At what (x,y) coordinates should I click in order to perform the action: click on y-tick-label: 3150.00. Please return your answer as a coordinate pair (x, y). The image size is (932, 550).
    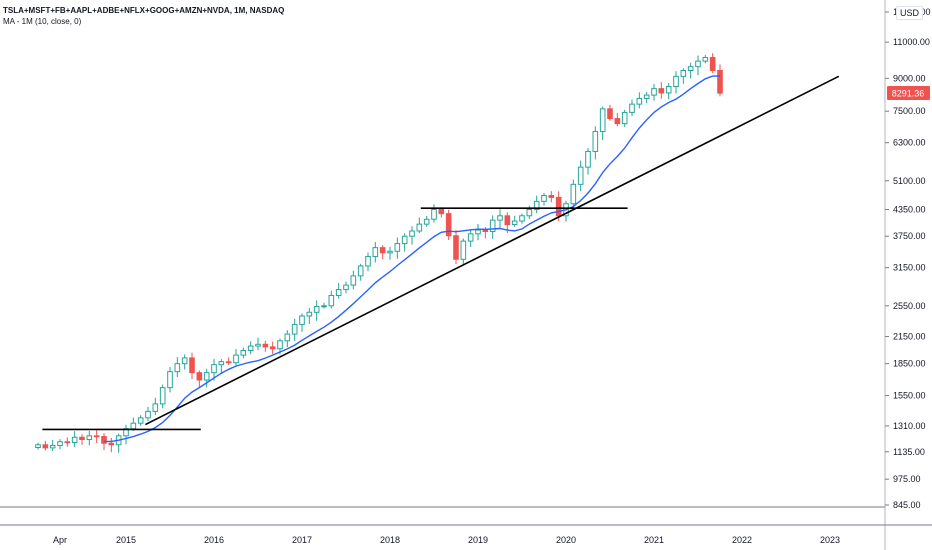
    Looking at the image, I should click on (909, 268).